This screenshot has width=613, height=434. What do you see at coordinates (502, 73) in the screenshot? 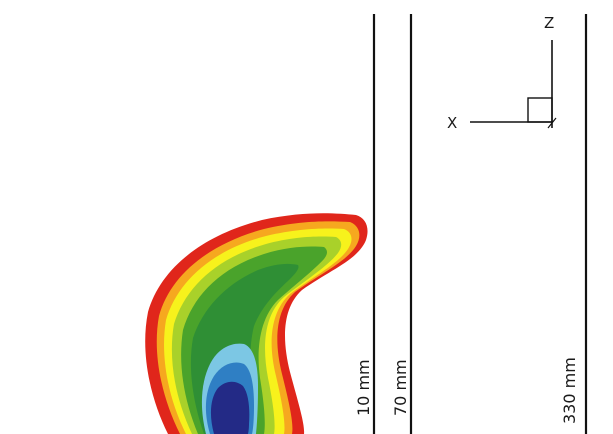
I see `axes-indicator: X Z` at bounding box center [502, 73].